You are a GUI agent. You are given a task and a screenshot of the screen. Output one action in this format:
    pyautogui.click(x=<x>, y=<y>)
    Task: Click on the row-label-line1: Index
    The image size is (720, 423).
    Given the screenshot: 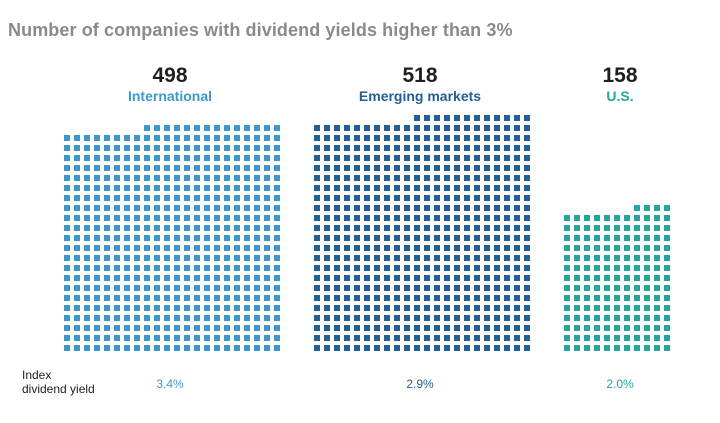 What is the action you would take?
    pyautogui.click(x=37, y=375)
    